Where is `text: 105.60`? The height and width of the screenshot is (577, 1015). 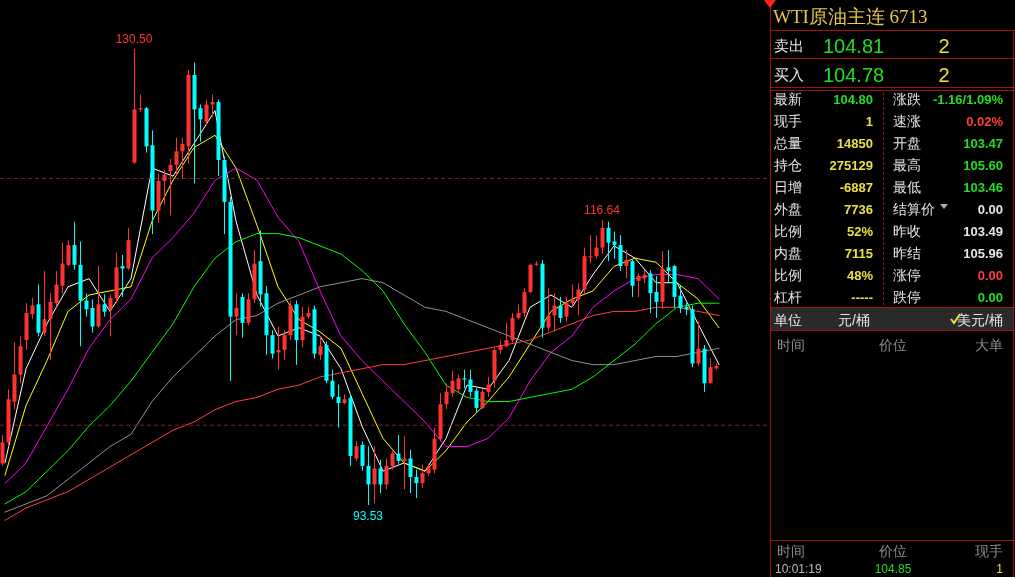 text: 105.60 is located at coordinates (983, 165).